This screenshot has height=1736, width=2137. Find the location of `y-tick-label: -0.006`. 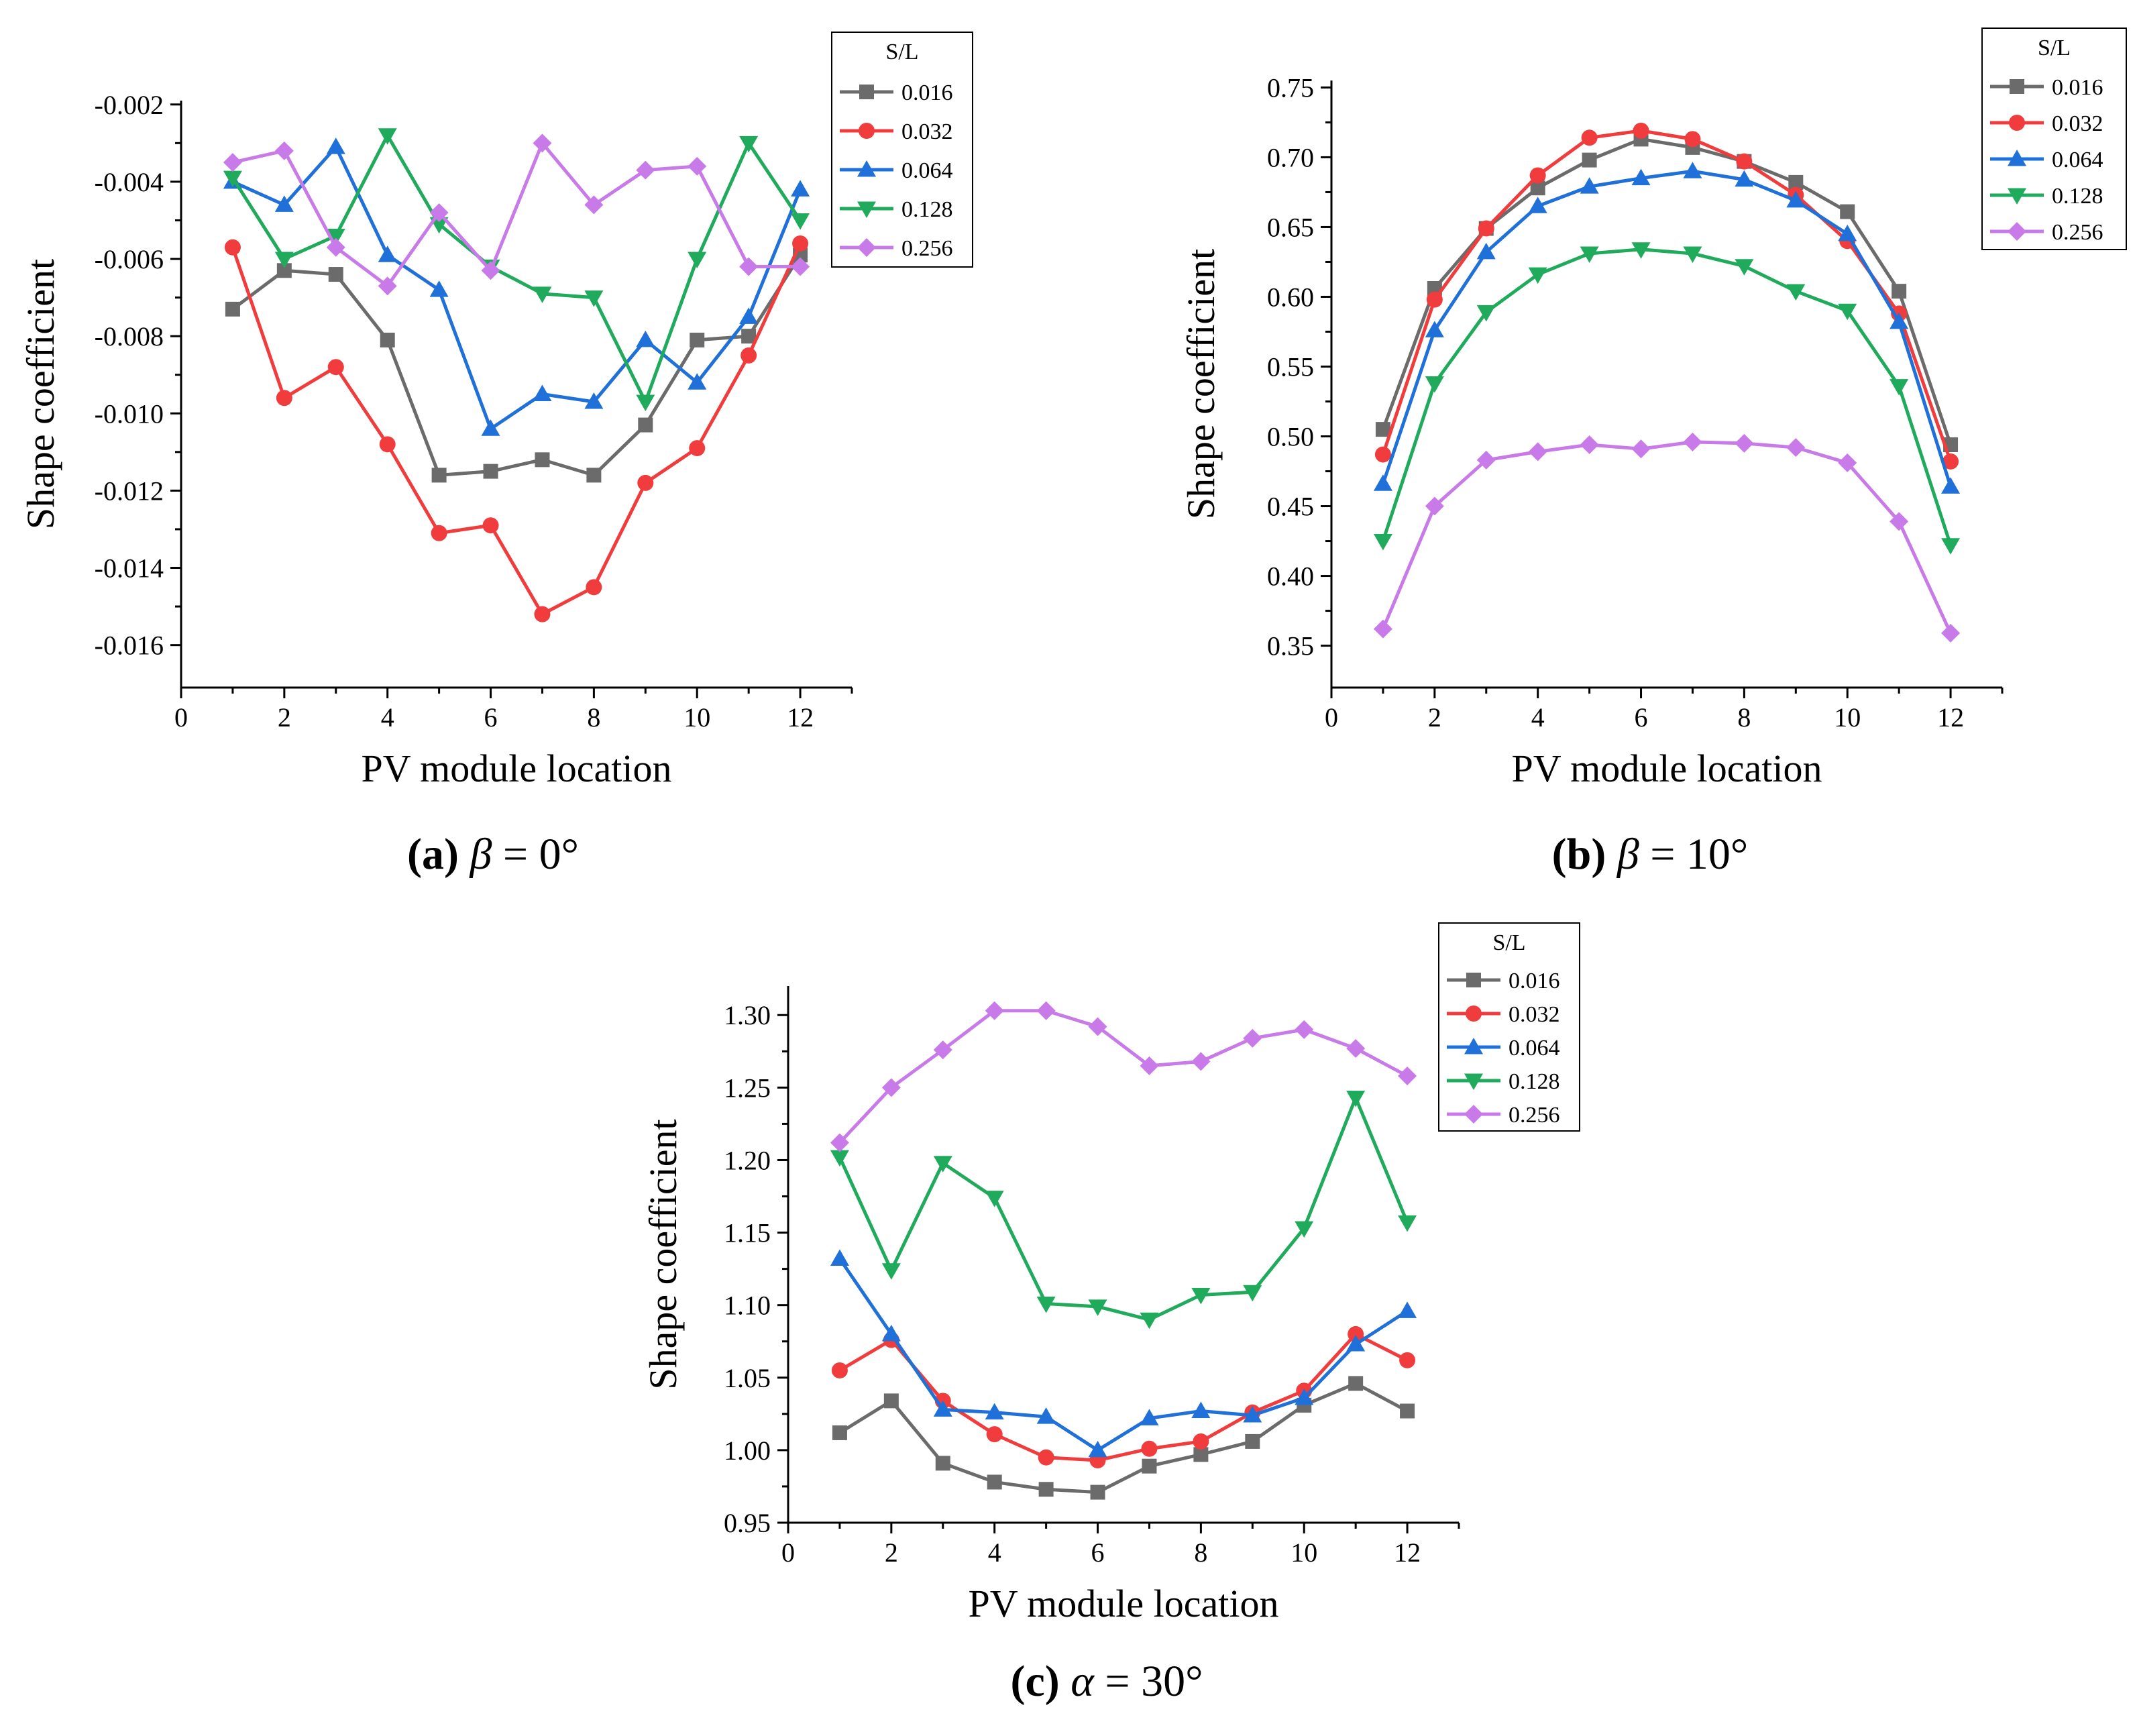

y-tick-label: -0.006 is located at coordinates (130, 259).